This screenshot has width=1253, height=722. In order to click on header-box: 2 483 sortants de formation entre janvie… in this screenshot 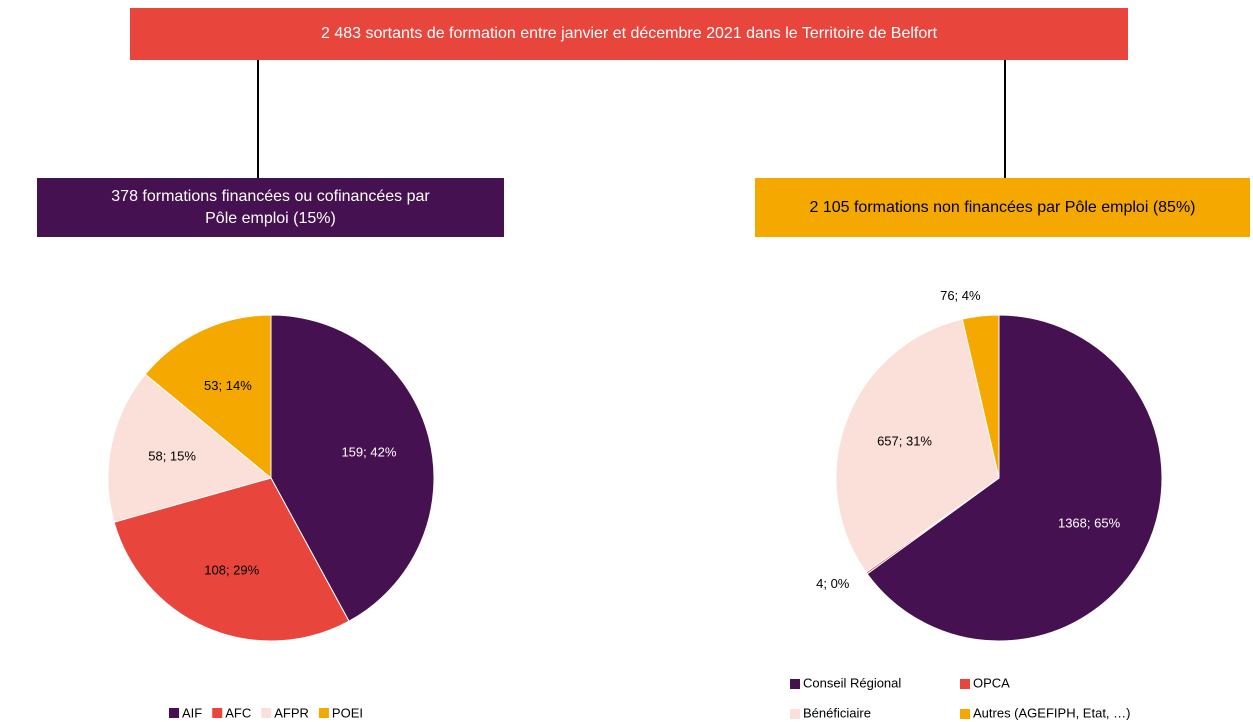, I will do `click(629, 34)`.